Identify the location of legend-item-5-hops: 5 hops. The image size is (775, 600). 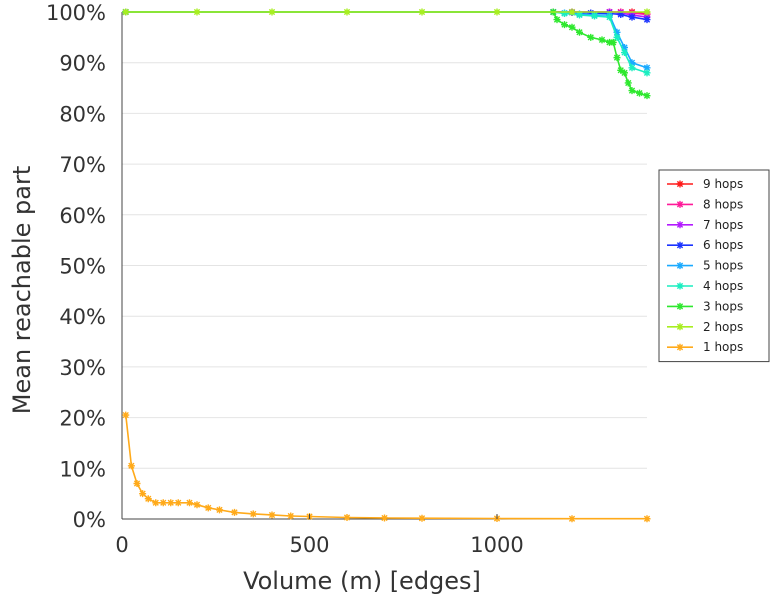
(705, 266).